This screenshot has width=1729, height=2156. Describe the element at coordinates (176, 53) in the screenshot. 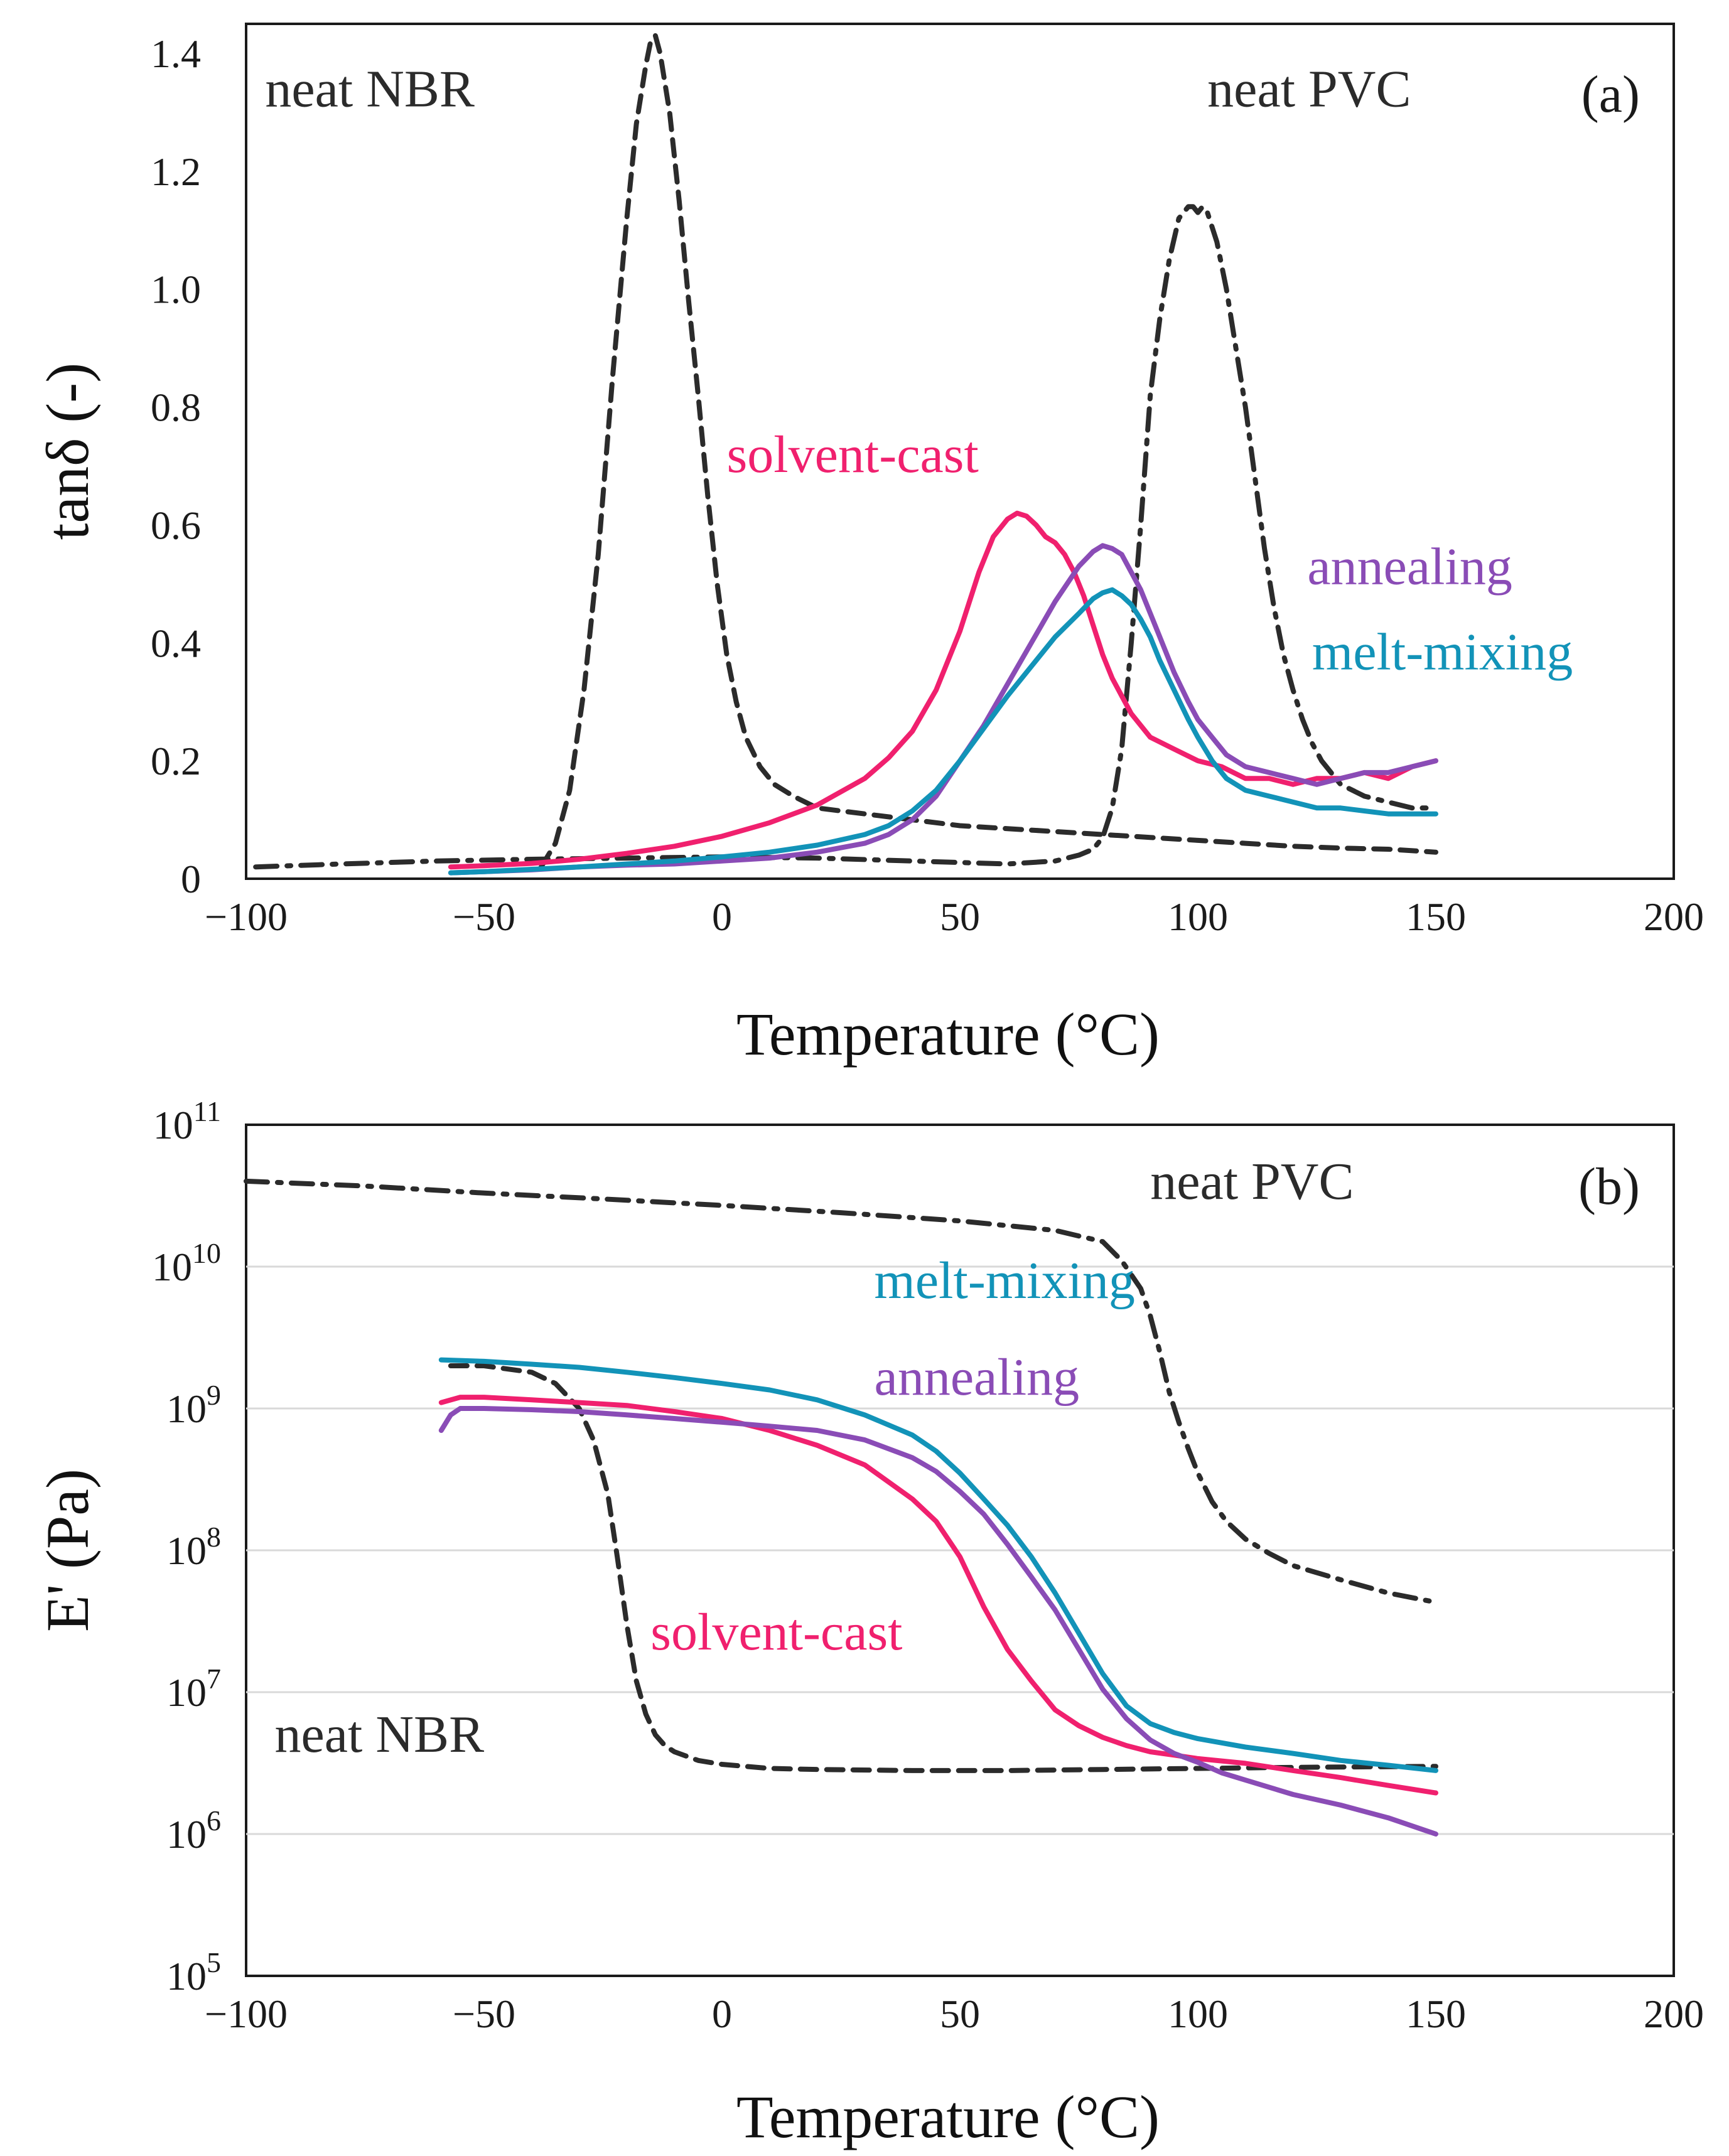

I see `y-tick-label: 1.4` at that location.